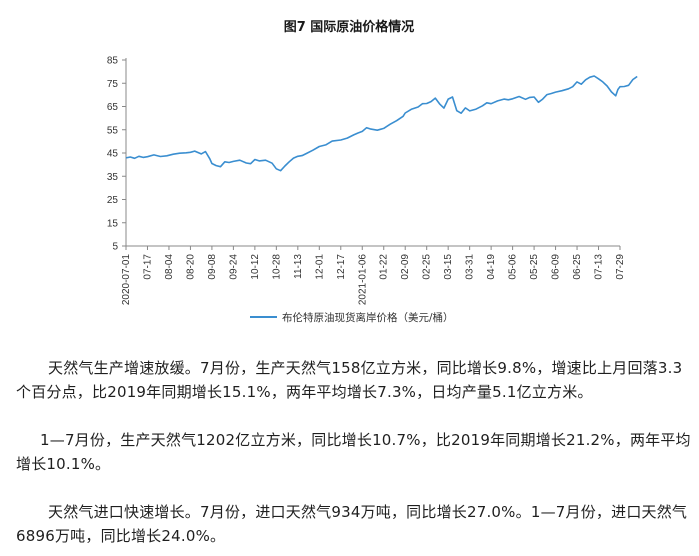 The width and height of the screenshot is (699, 556). I want to click on x-tick-label: 09-08, so click(212, 267).